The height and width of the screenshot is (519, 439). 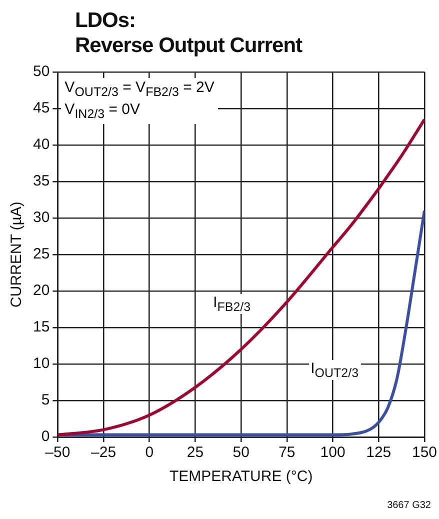 What do you see at coordinates (232, 304) in the screenshot?
I see `series-label: I$_{FB2/3}$` at bounding box center [232, 304].